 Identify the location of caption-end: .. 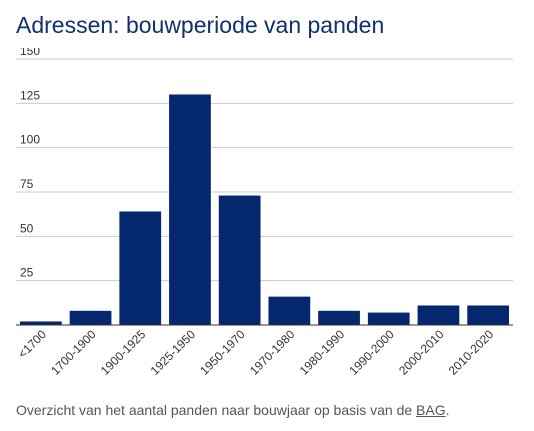
(447, 410).